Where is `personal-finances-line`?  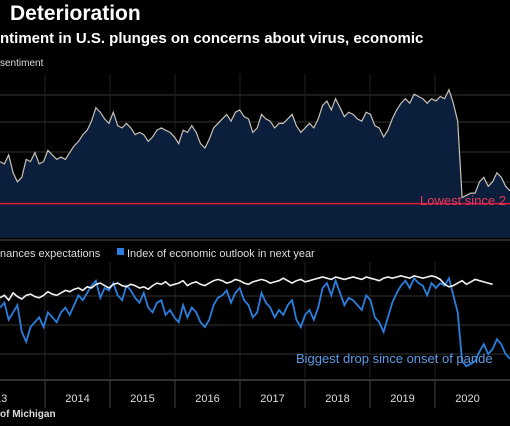 personal-finances-line is located at coordinates (246, 288).